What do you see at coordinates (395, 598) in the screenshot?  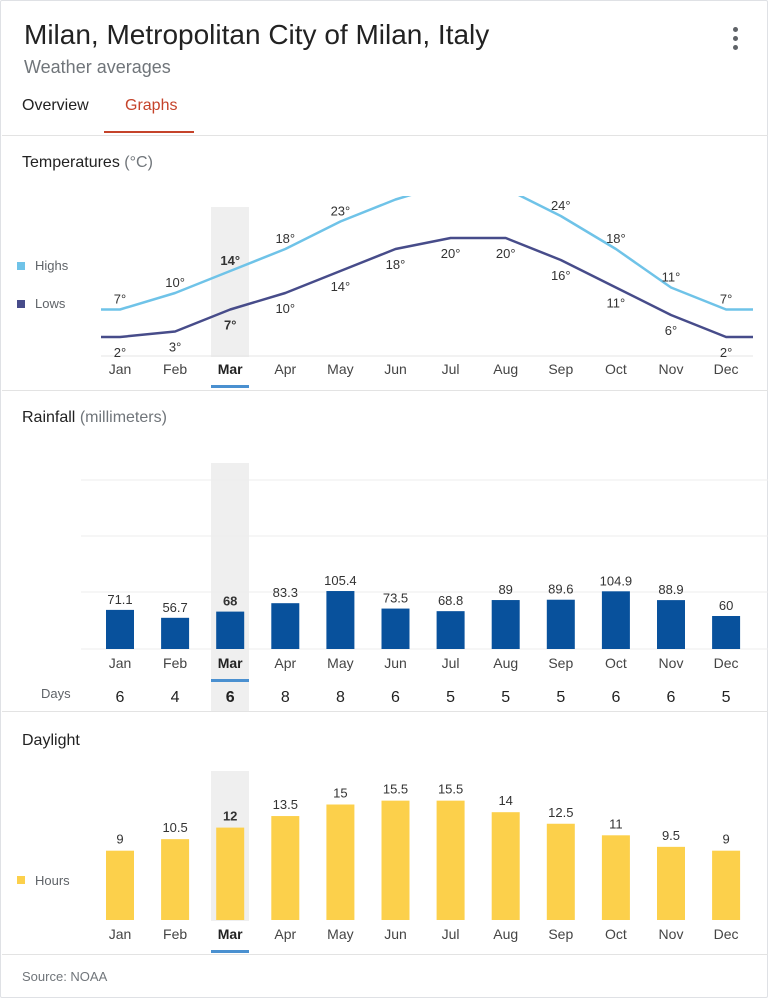 I see `rainfall-value-label: 73.5` at bounding box center [395, 598].